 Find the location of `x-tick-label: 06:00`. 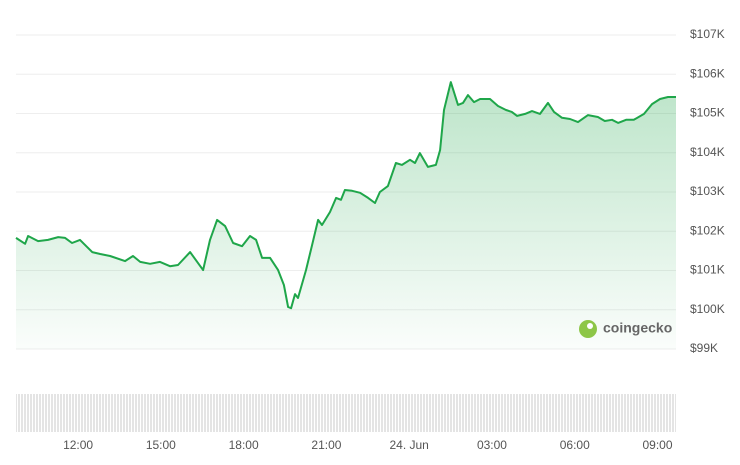

x-tick-label: 06:00 is located at coordinates (575, 445).